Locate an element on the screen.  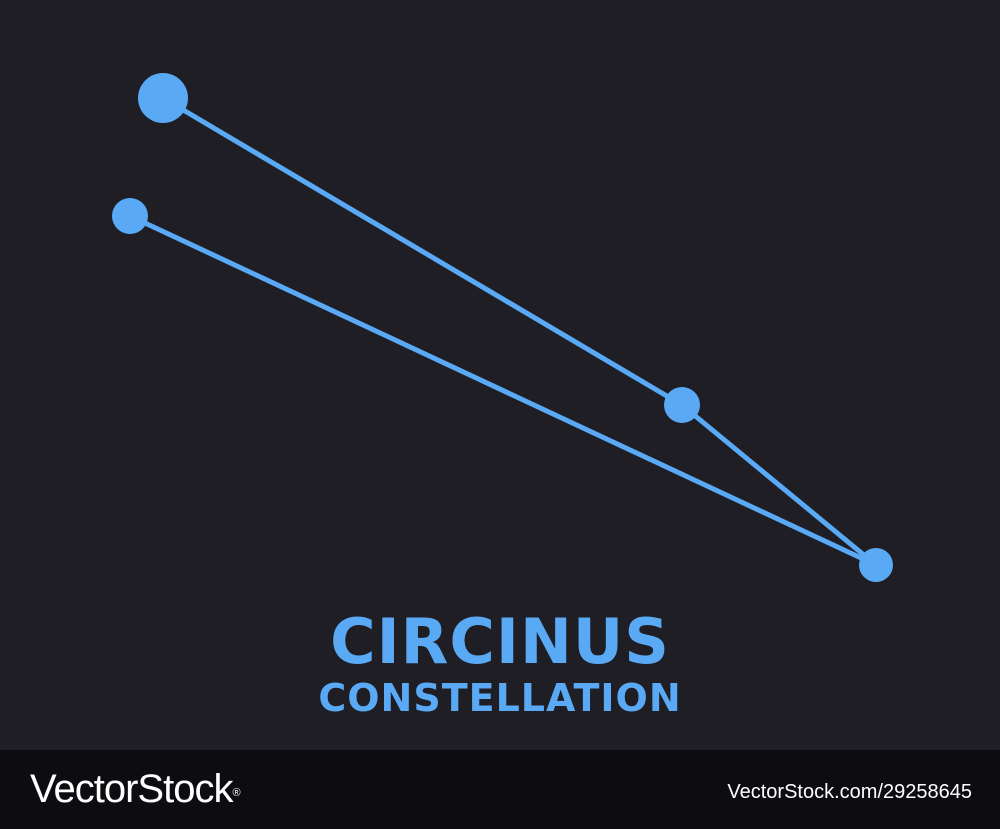
registered-mark: ® is located at coordinates (236, 793).